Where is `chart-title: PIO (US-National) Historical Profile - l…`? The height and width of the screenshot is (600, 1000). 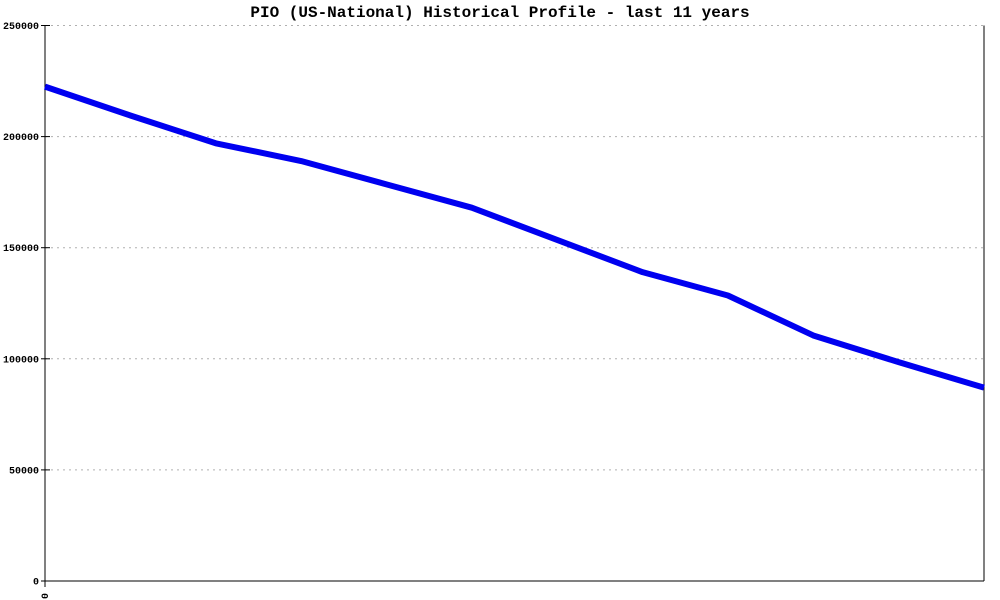 chart-title: PIO (US-National) Historical Profile - l… is located at coordinates (500, 13).